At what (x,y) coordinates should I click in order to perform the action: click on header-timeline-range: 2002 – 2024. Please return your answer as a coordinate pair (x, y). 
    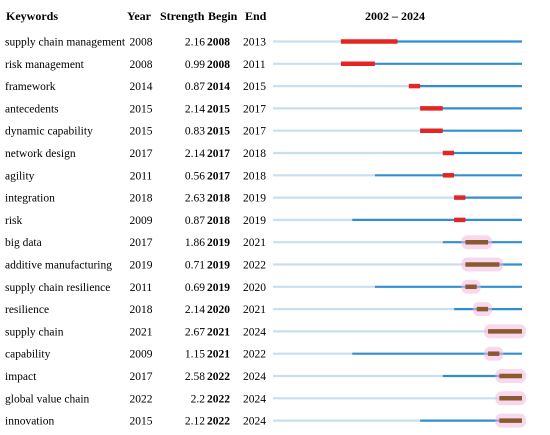
    Looking at the image, I should click on (395, 16).